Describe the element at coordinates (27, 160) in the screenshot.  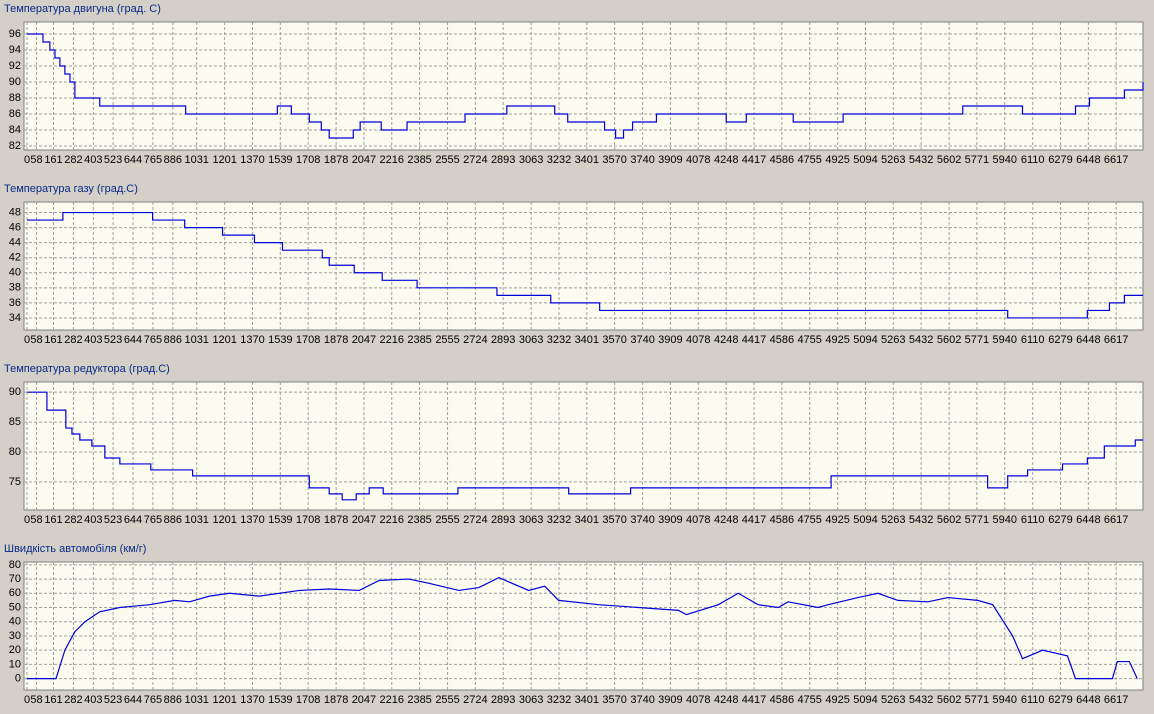
I see `x-tick-label: 0` at that location.